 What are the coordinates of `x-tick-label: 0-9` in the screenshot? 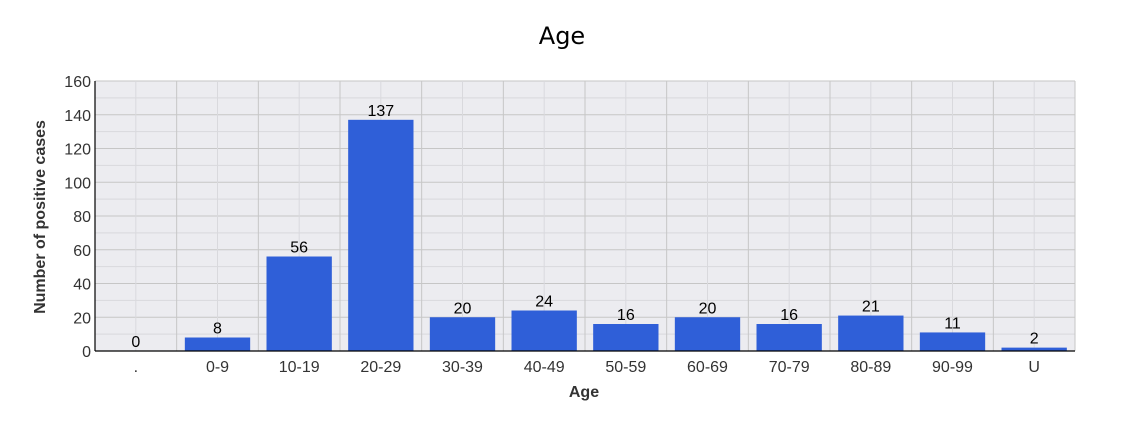 It's located at (217, 367).